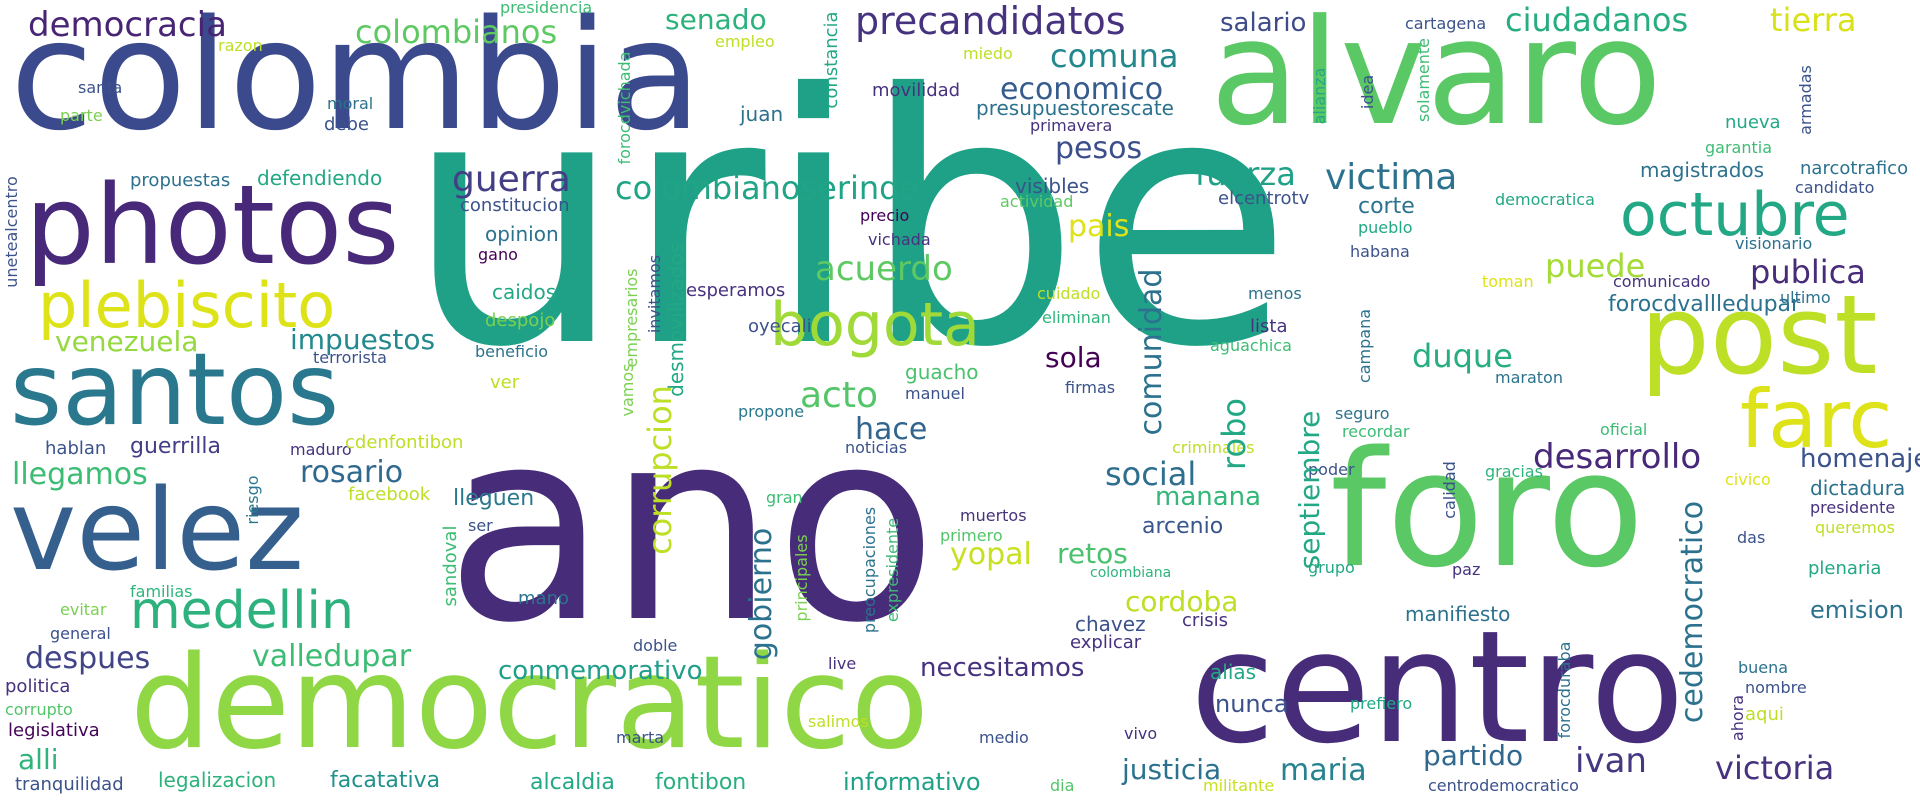 Image resolution: width=1920 pixels, height=800 pixels. What do you see at coordinates (655, 645) in the screenshot?
I see `word: doble` at bounding box center [655, 645].